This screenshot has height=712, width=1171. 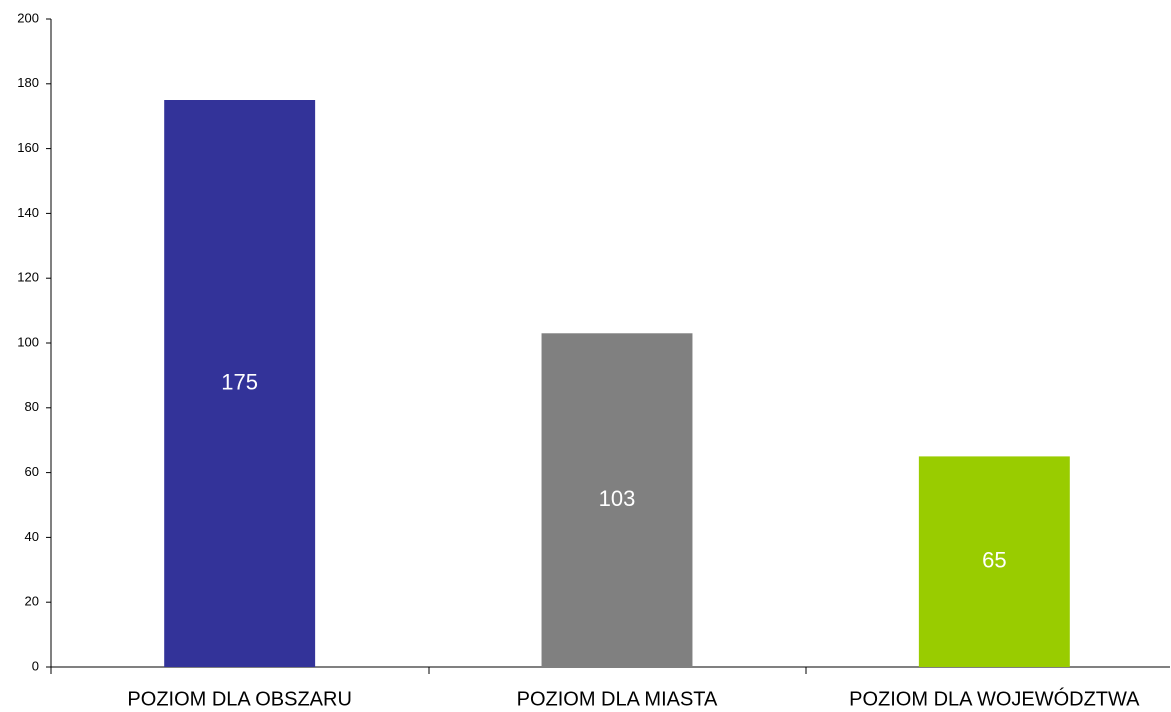 What do you see at coordinates (32, 406) in the screenshot?
I see `y-tick-label: 80` at bounding box center [32, 406].